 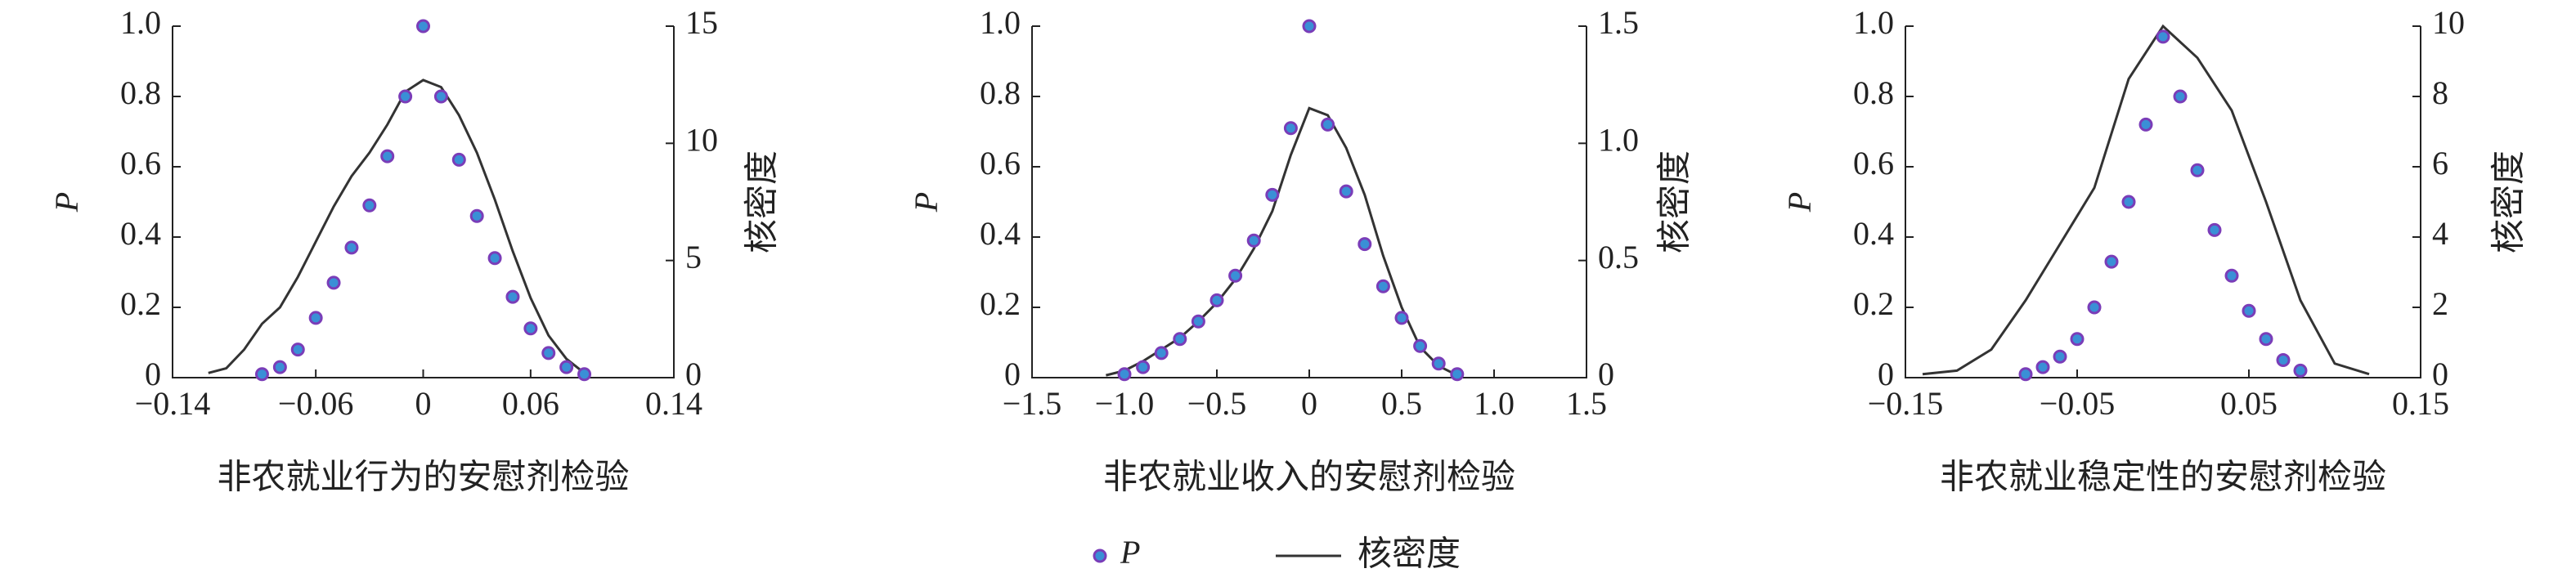 What do you see at coordinates (1494, 404) in the screenshot?
I see `x-tick-label: 1.0` at bounding box center [1494, 404].